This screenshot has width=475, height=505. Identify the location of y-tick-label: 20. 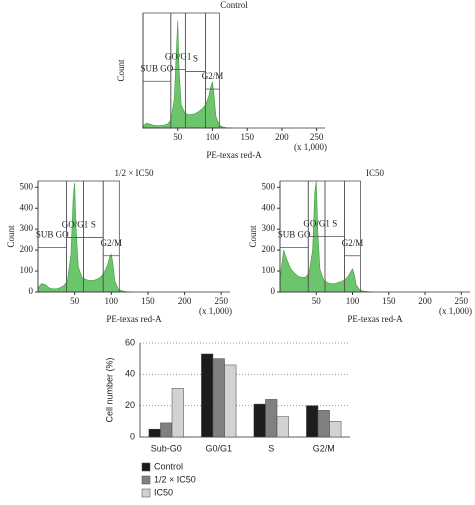
(130, 405).